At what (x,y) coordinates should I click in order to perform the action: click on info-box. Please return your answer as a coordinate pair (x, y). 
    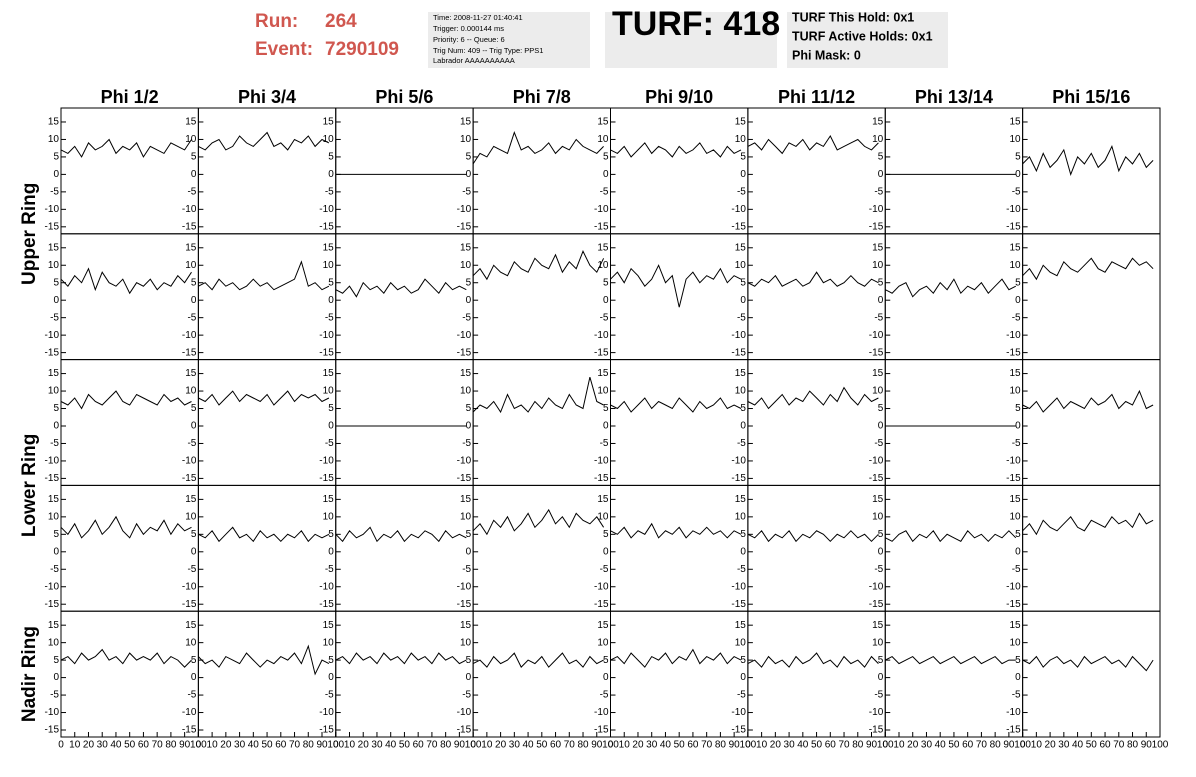
    Looking at the image, I should click on (509, 40).